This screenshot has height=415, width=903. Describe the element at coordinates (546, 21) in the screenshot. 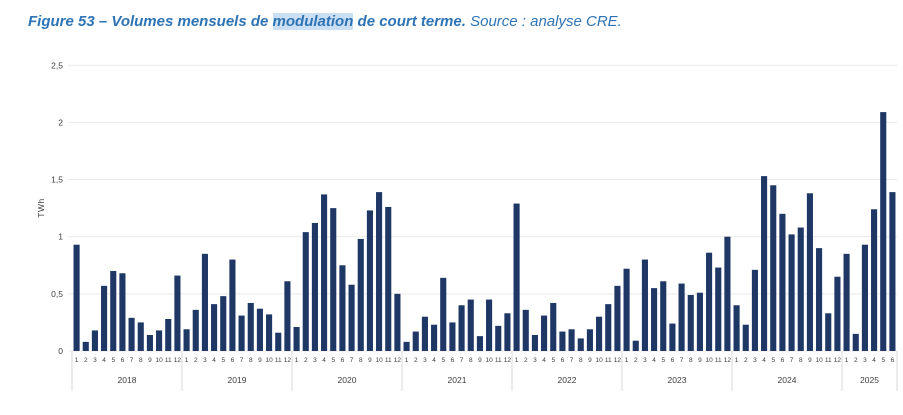

I see `figure-source: Source : analyse CRE.` at that location.